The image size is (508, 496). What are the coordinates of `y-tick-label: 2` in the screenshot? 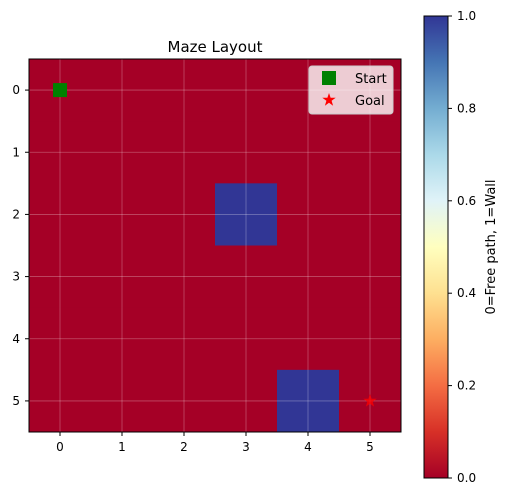 It's located at (16, 214).